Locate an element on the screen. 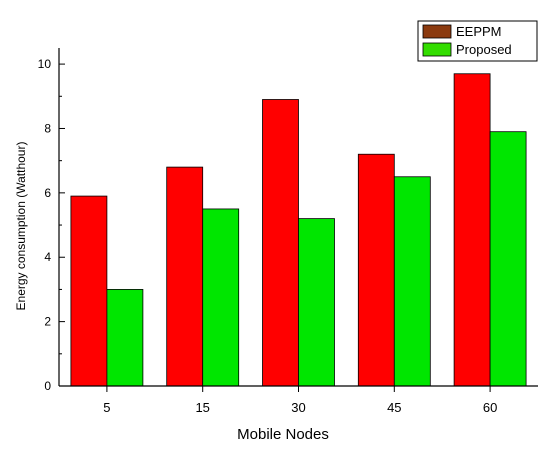 The image size is (550, 451). x-tick-label-15: 15 is located at coordinates (202, 407).